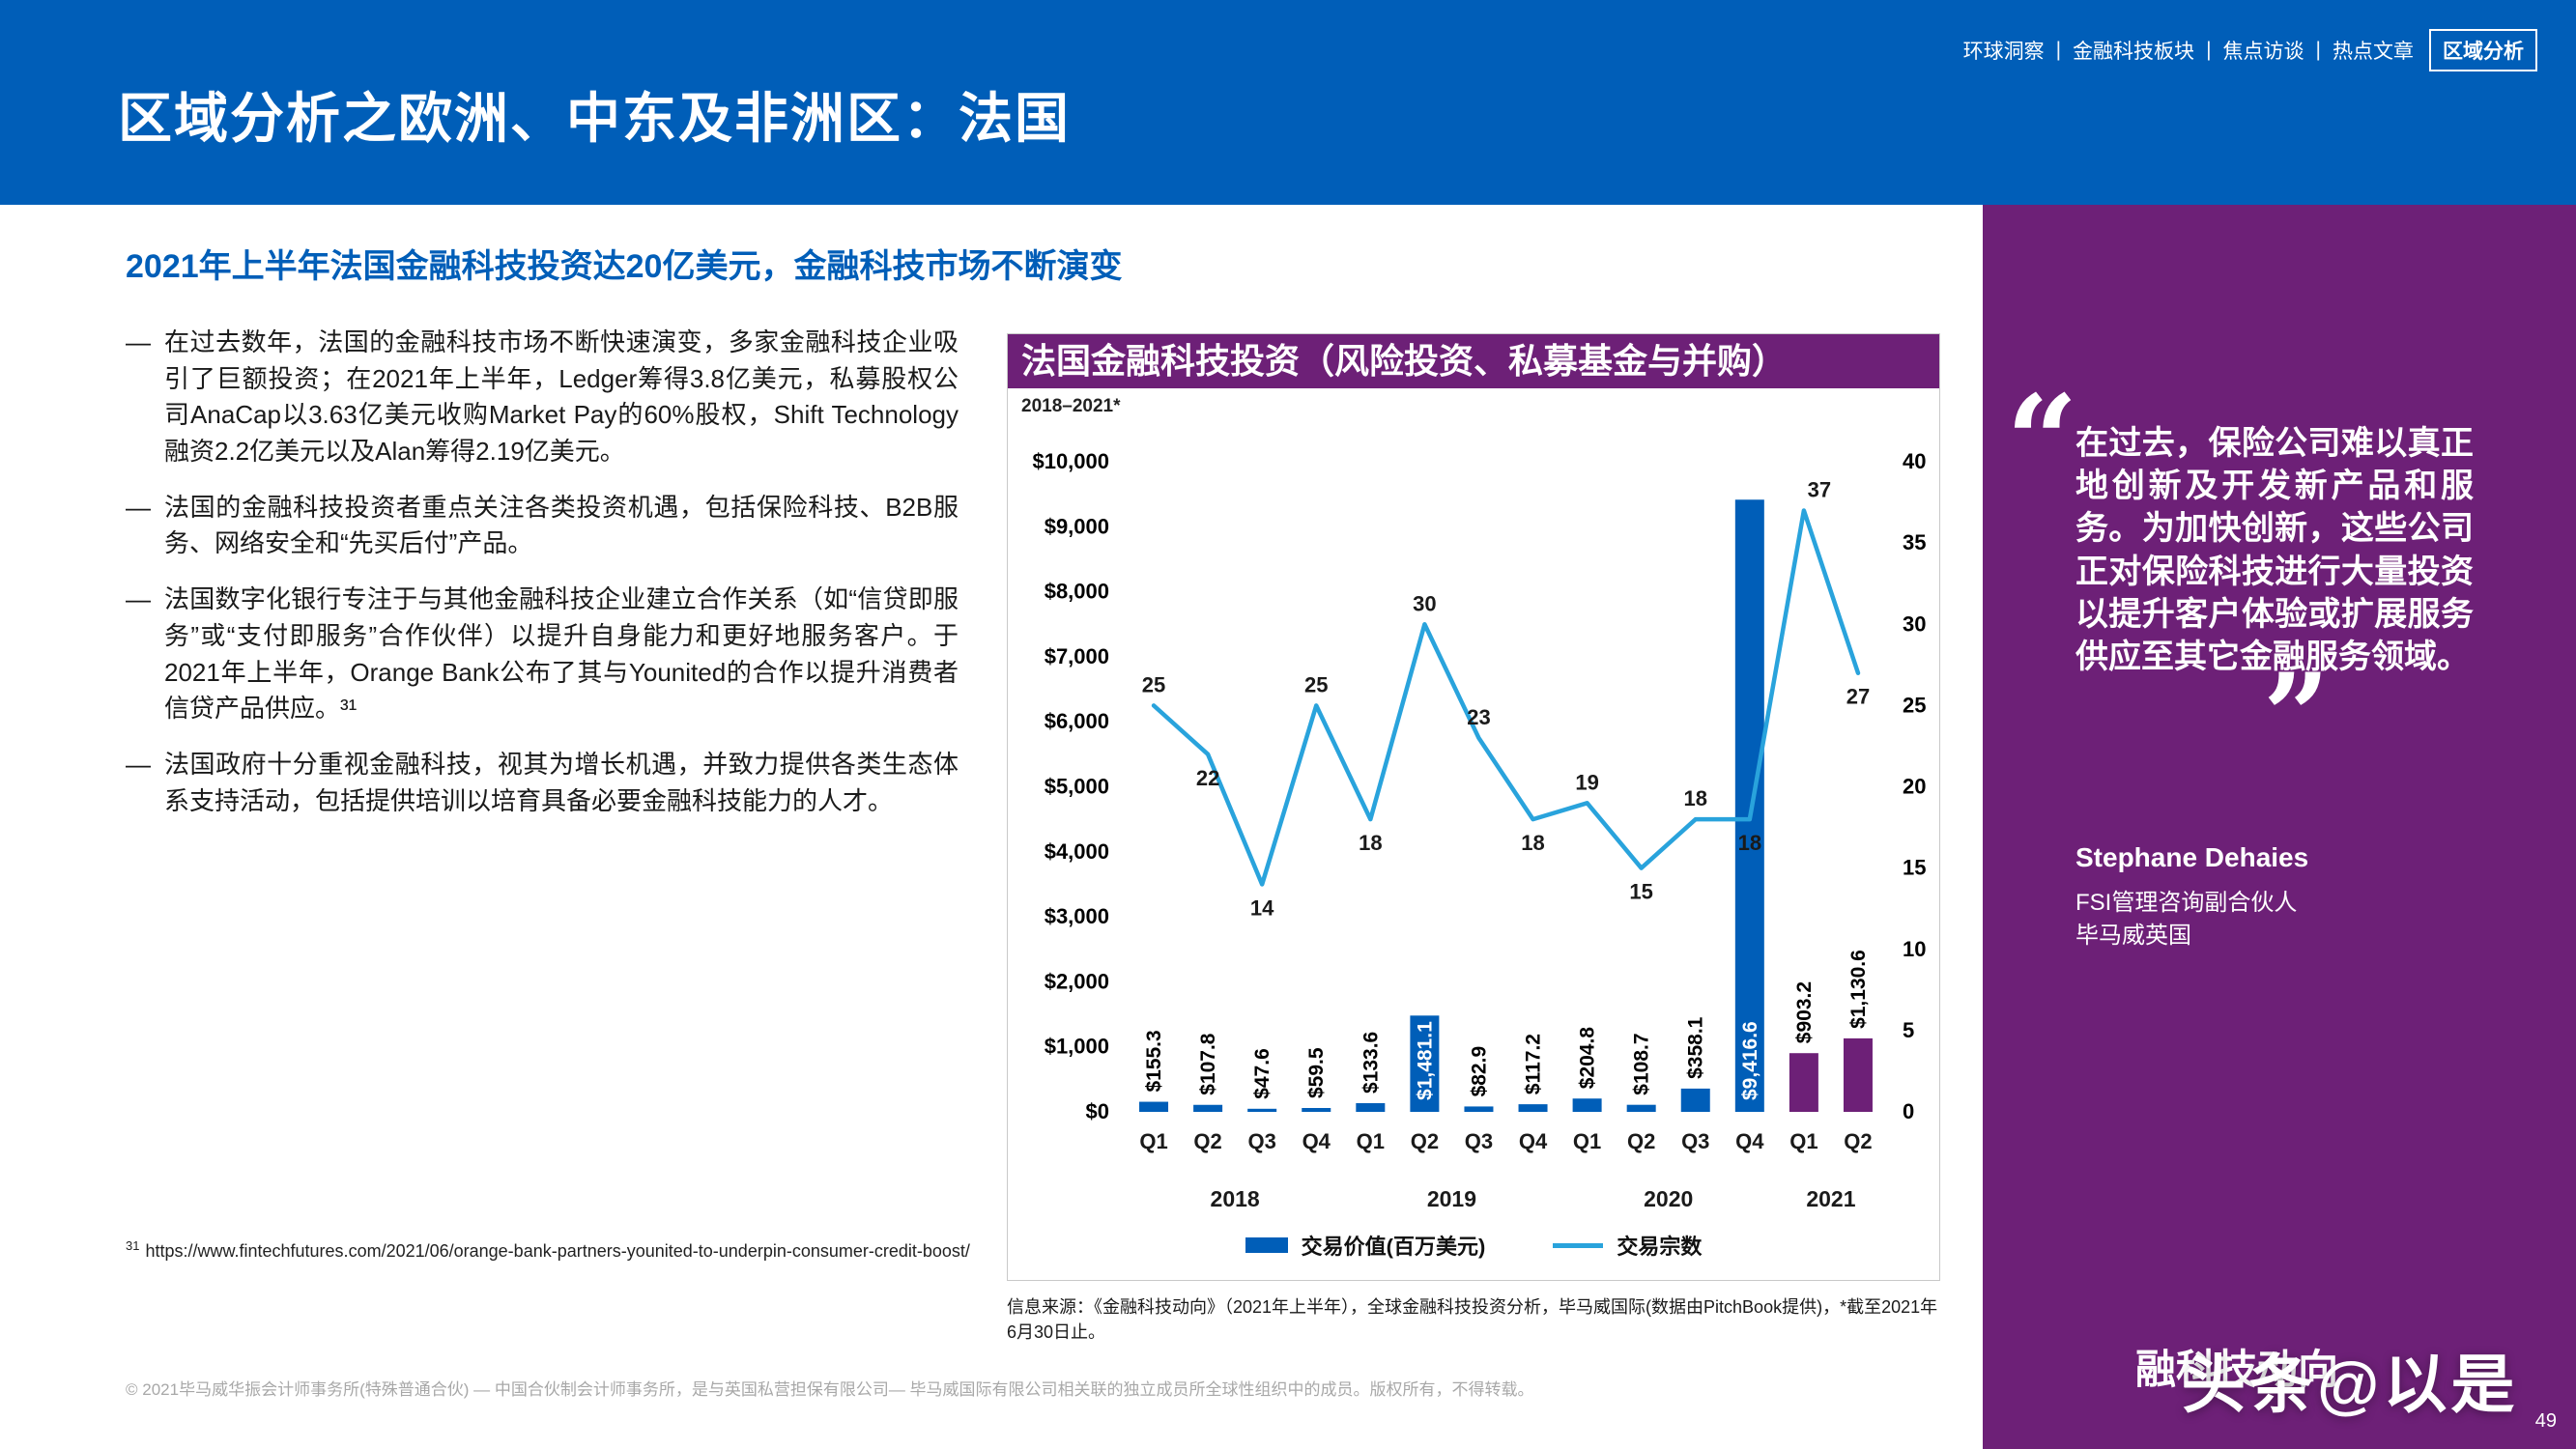 Image resolution: width=2576 pixels, height=1449 pixels. I want to click on quote-close-icon: ”, so click(2297, 716).